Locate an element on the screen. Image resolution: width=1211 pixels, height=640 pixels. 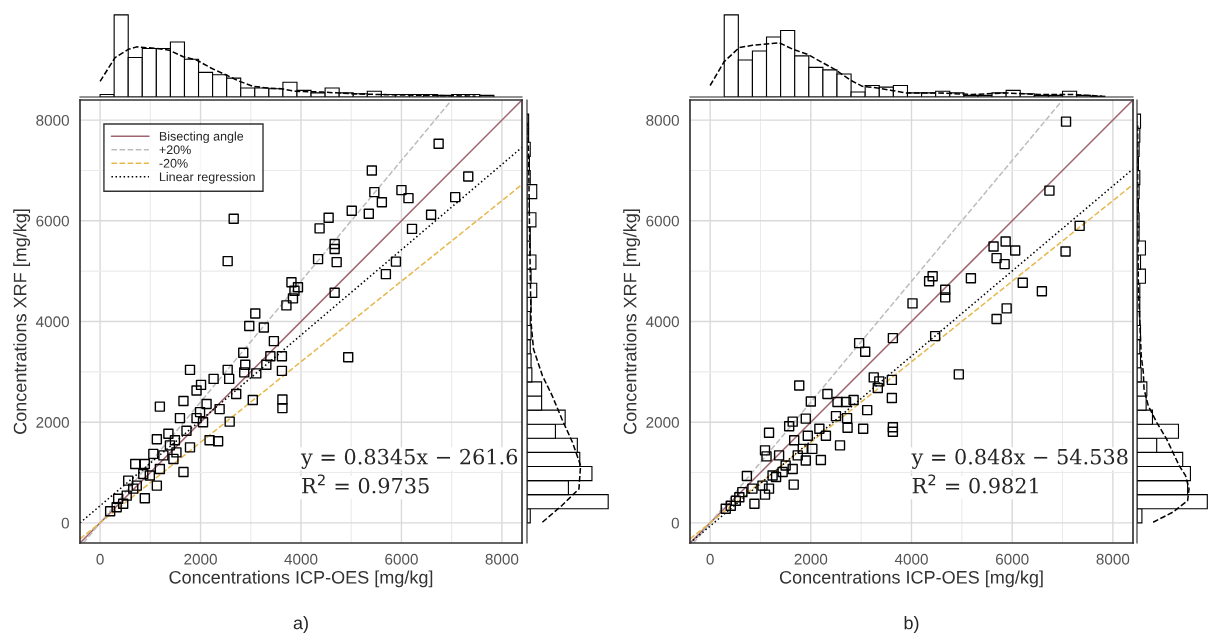
annotation: y = 0.848x − 54.538 is located at coordinates (1019, 458).